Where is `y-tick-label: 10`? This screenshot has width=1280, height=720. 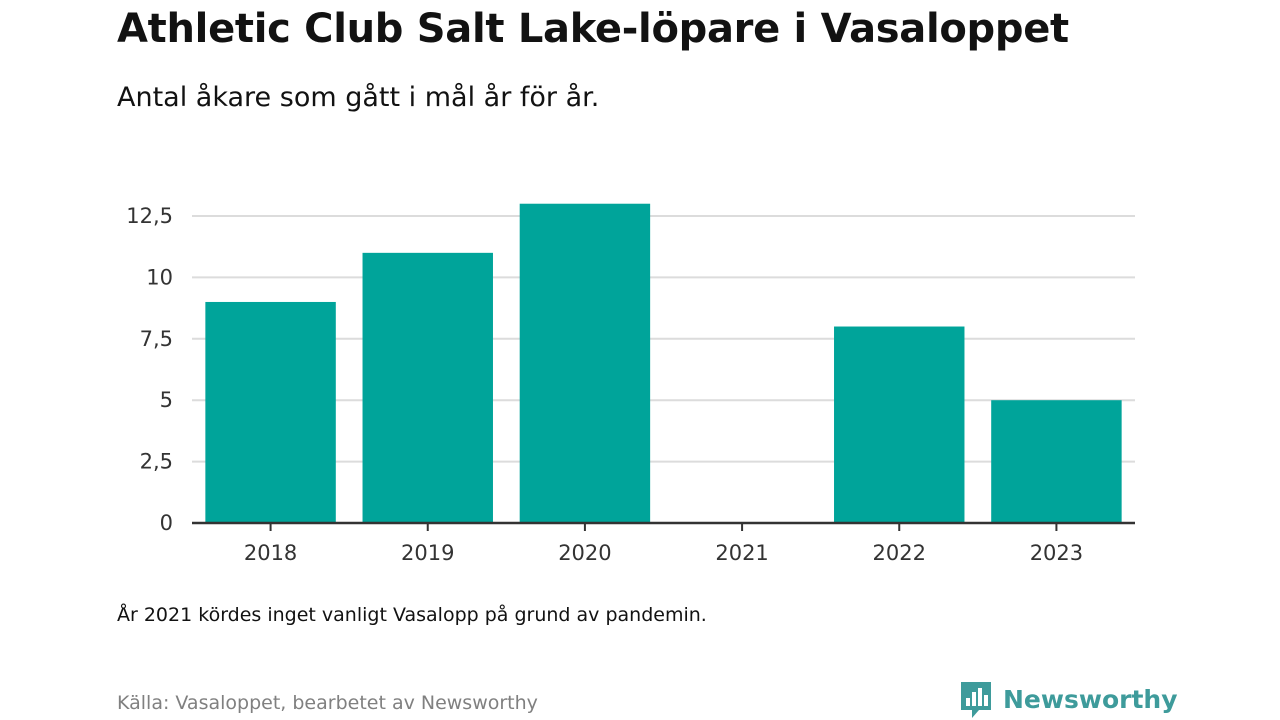 y-tick-label: 10 is located at coordinates (159, 277).